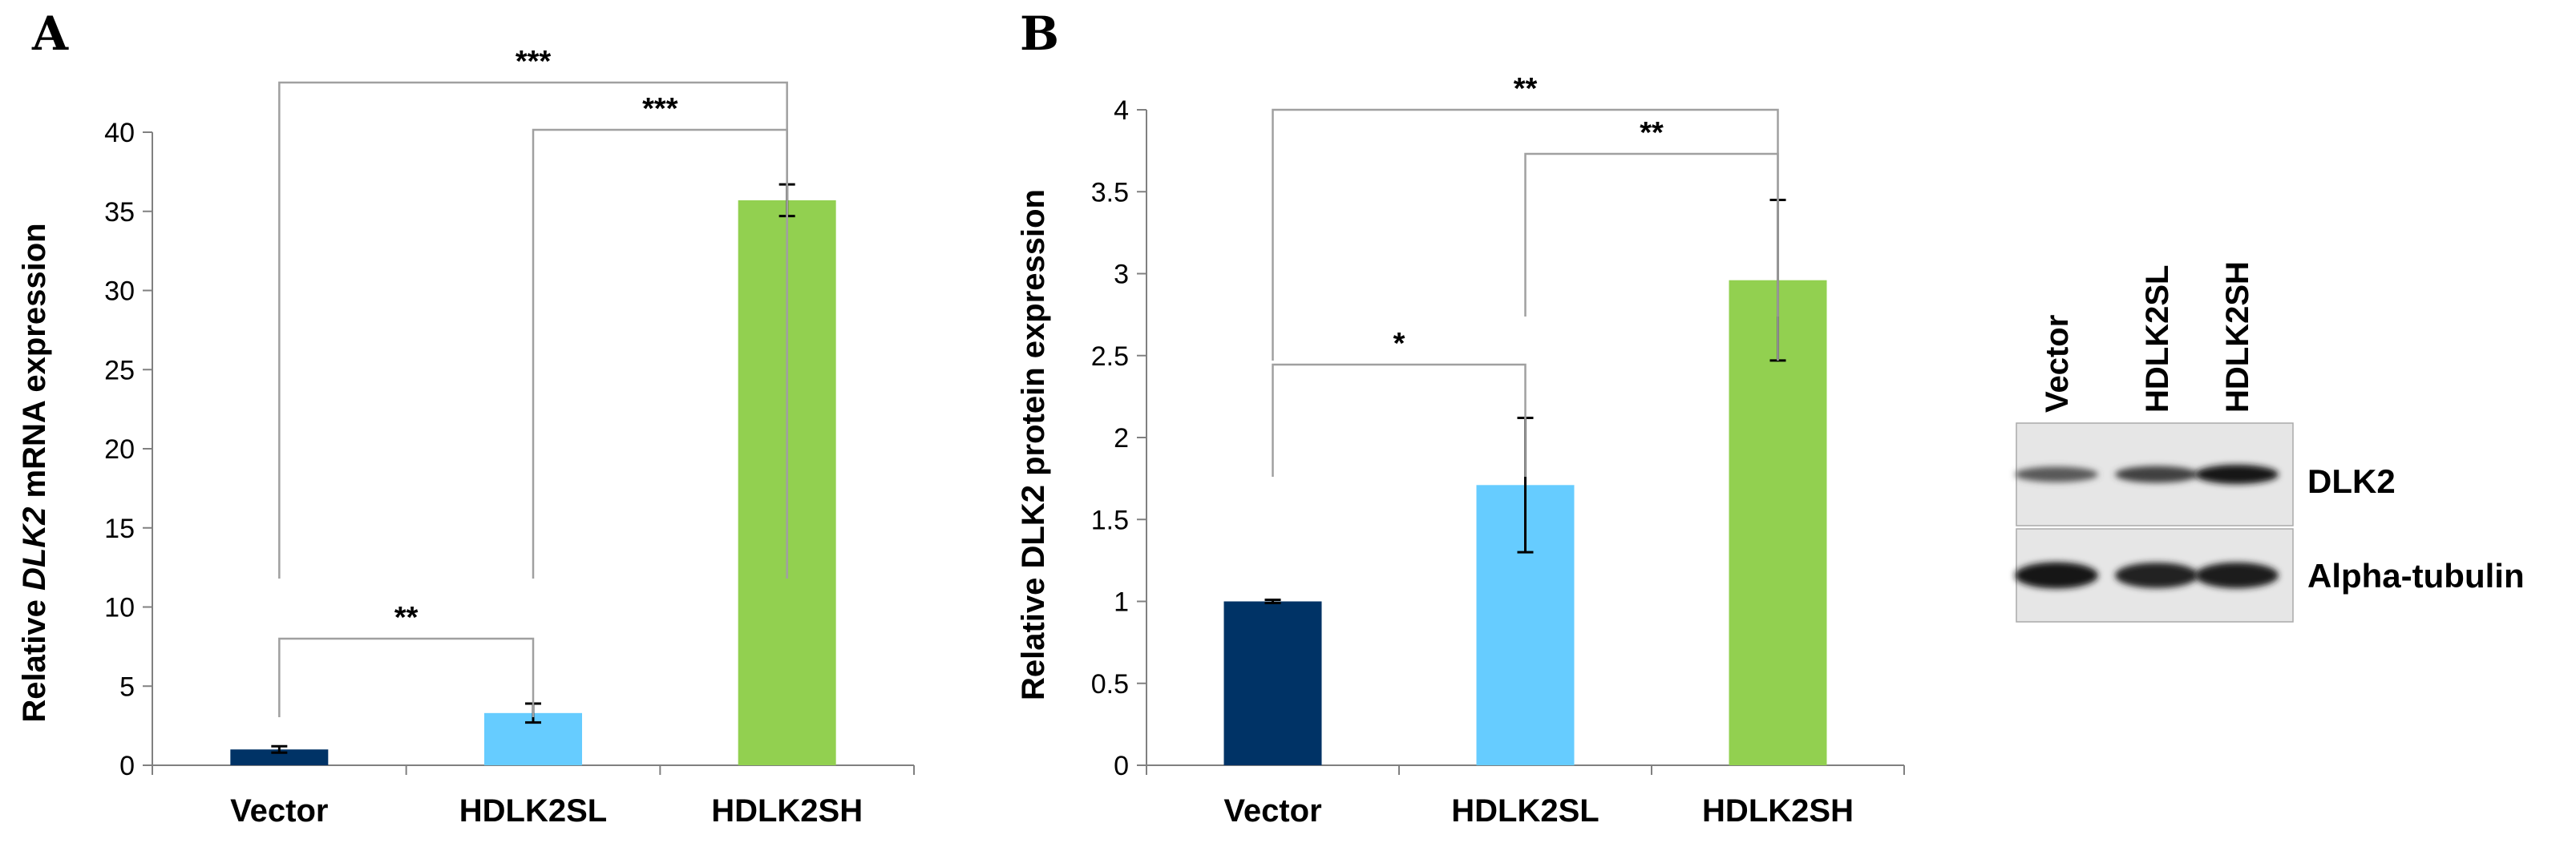 Image resolution: width=2576 pixels, height=843 pixels. Describe the element at coordinates (1039, 33) in the screenshot. I see `panel-b-letter: B` at that location.